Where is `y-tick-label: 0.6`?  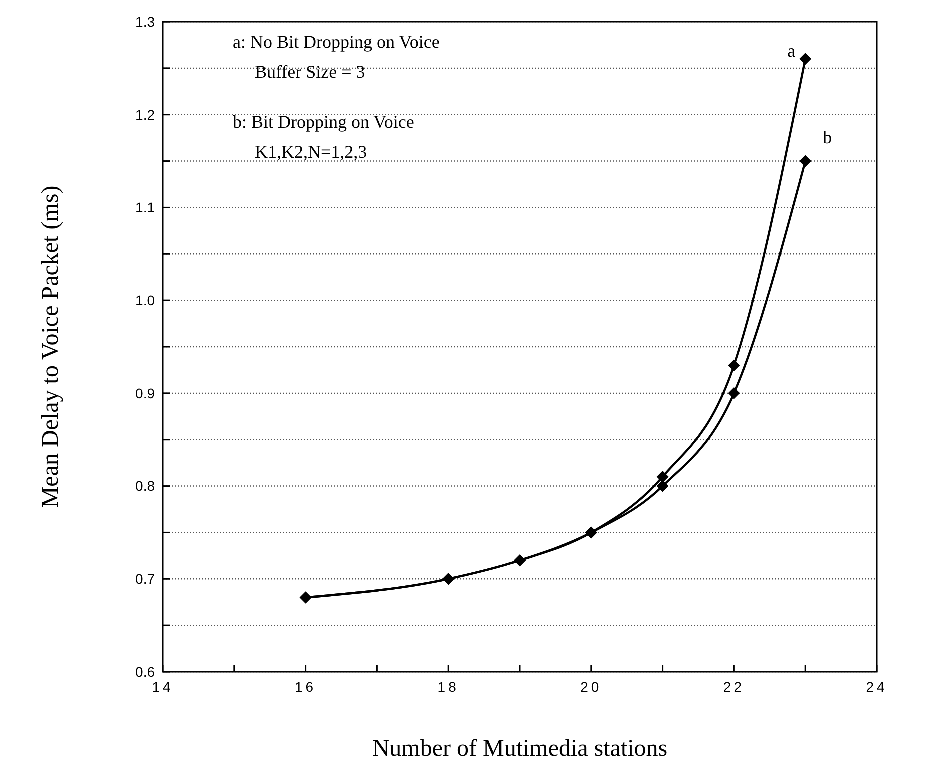
y-tick-label: 0.6 is located at coordinates (146, 672).